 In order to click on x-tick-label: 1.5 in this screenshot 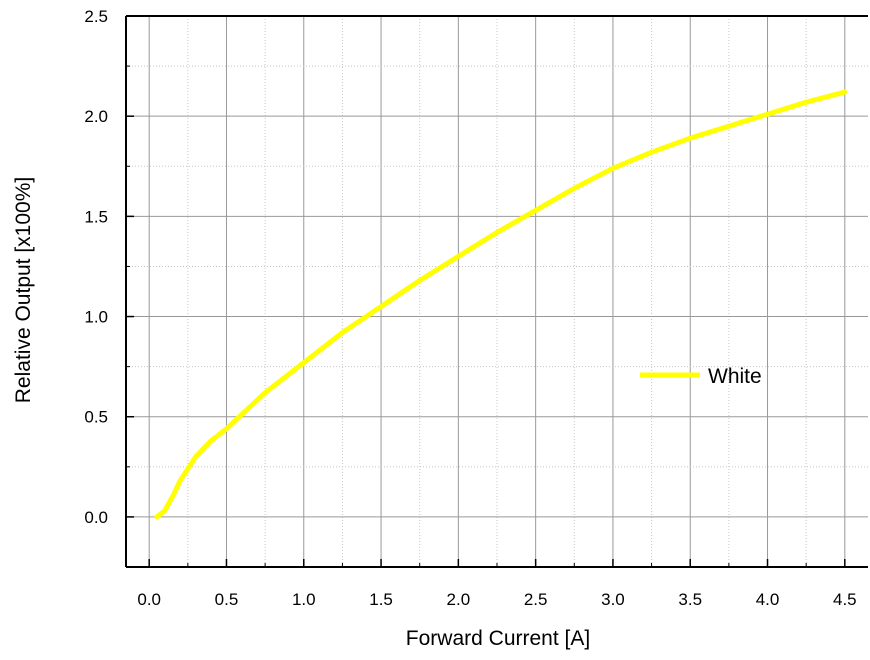, I will do `click(381, 599)`.